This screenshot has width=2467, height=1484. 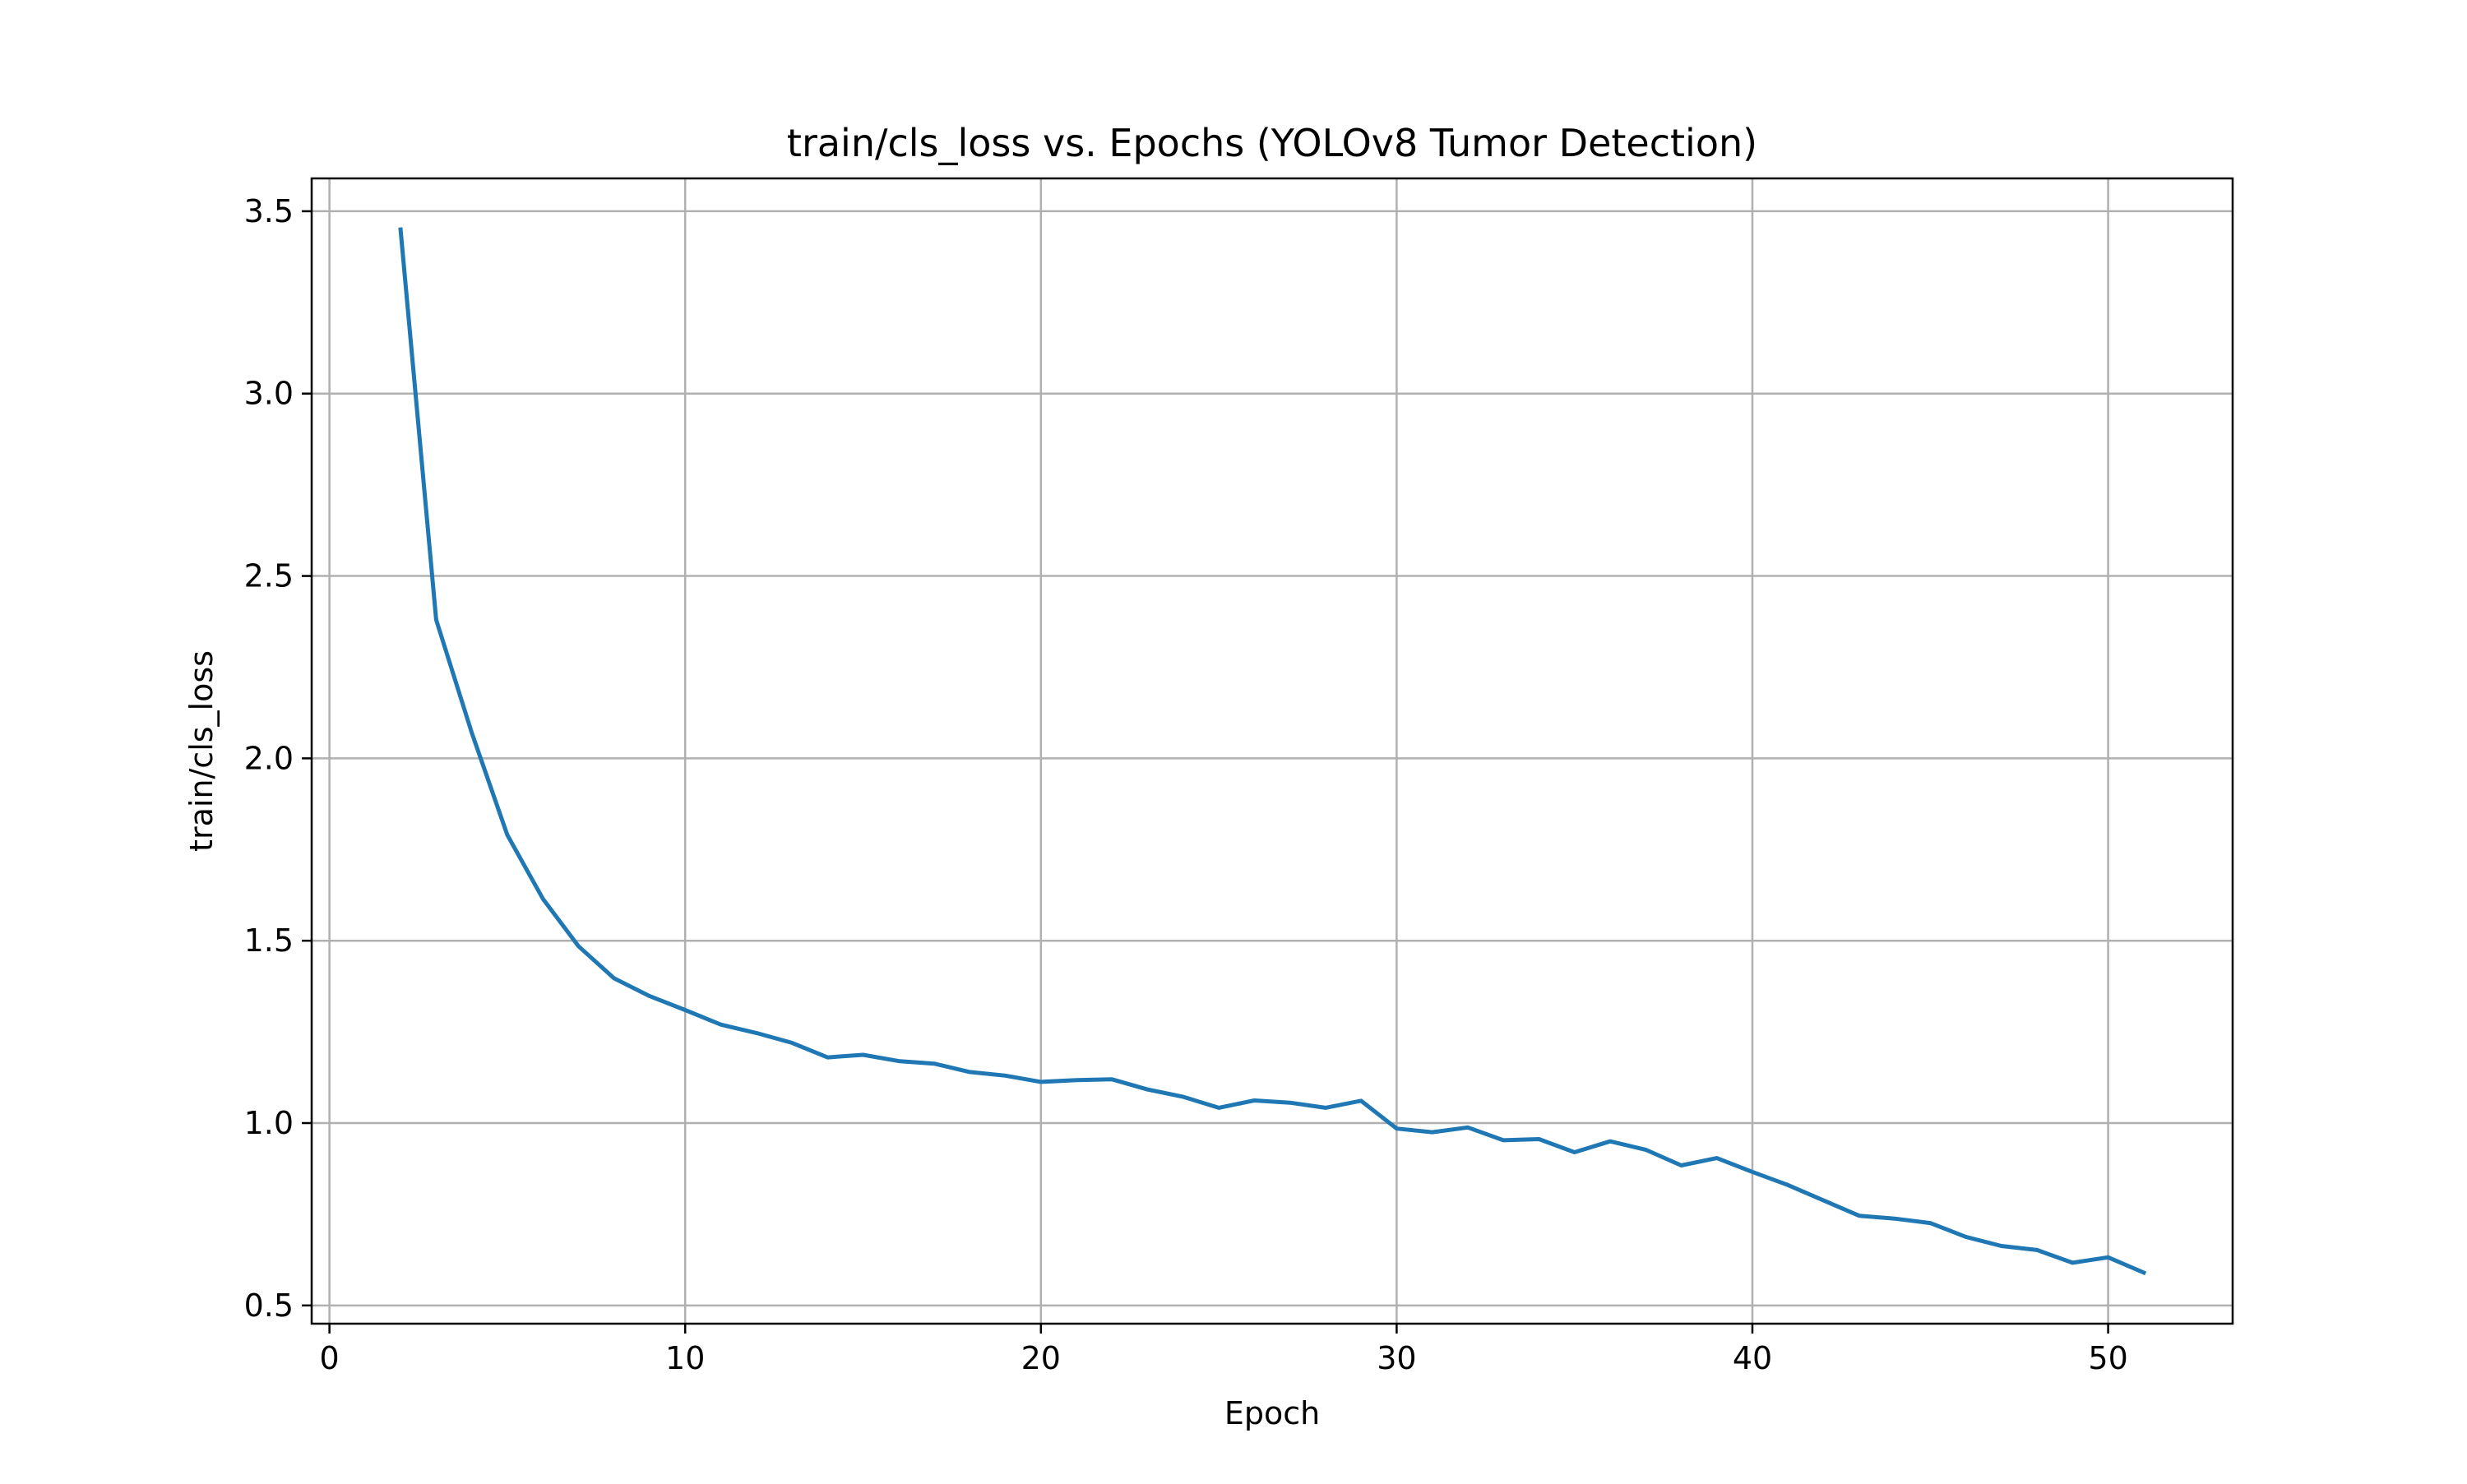 I want to click on x-tick-label: 30, so click(x=1397, y=1358).